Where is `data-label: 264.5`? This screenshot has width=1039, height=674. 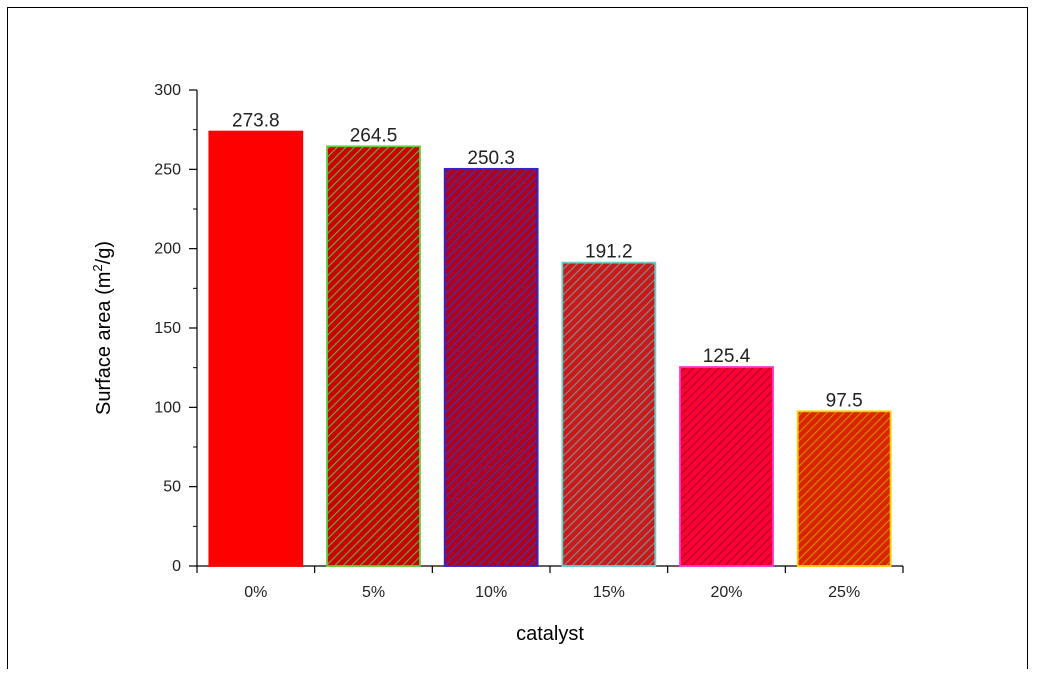 data-label: 264.5 is located at coordinates (374, 135).